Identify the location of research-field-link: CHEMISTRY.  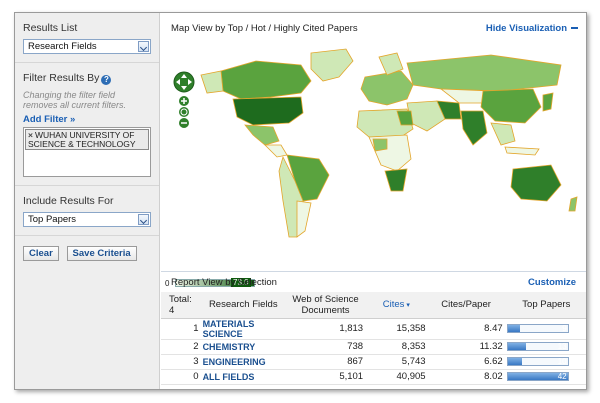
(243, 347).